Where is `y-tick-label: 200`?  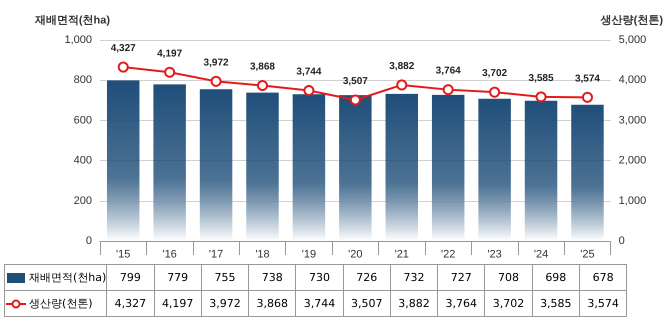
y-tick-label: 200 is located at coordinates (83, 200).